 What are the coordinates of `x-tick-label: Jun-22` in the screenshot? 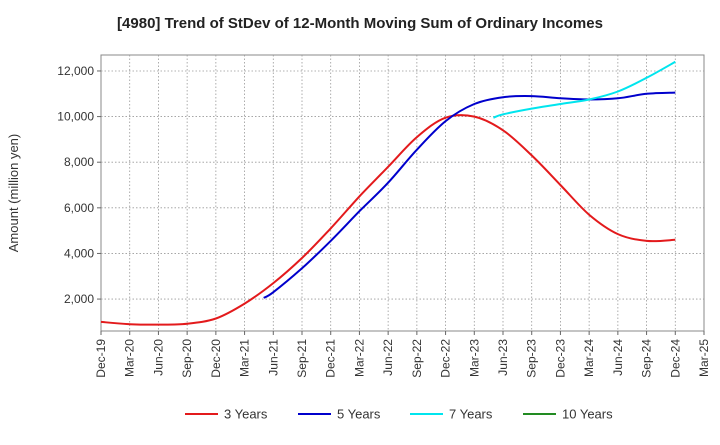 It's located at (388, 357).